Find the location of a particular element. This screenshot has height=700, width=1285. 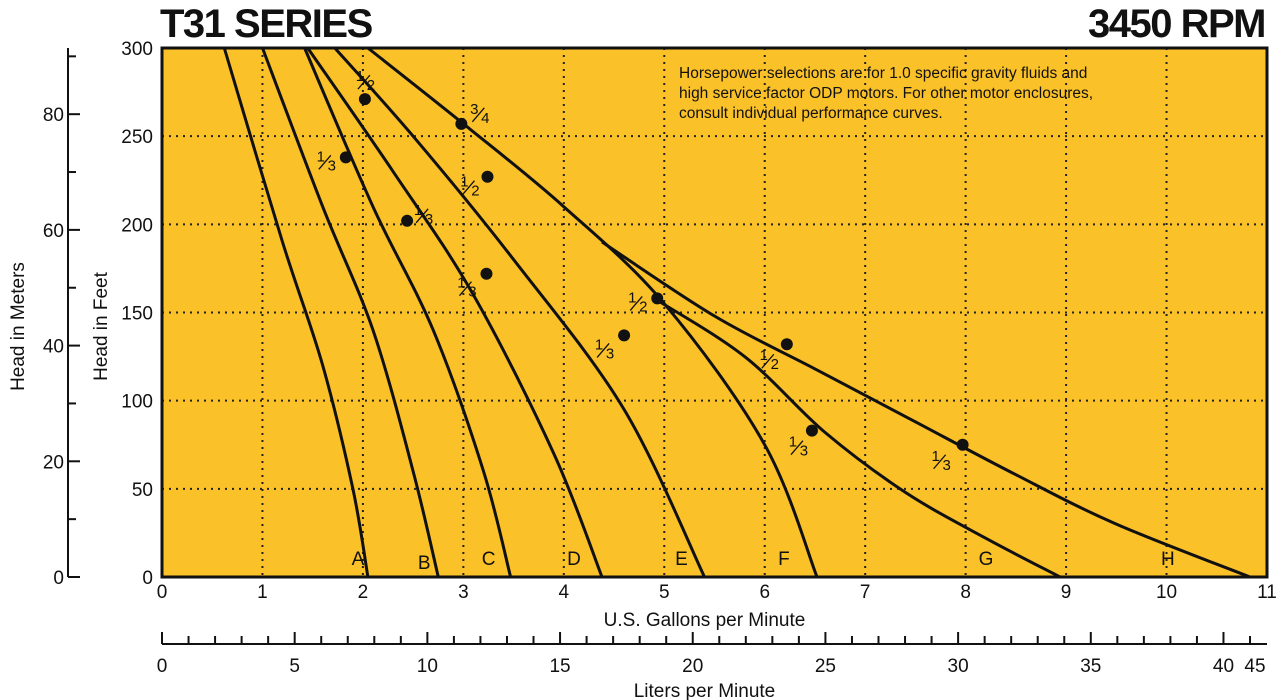

hp-fraction-label: 343/4 is located at coordinates (479, 114).